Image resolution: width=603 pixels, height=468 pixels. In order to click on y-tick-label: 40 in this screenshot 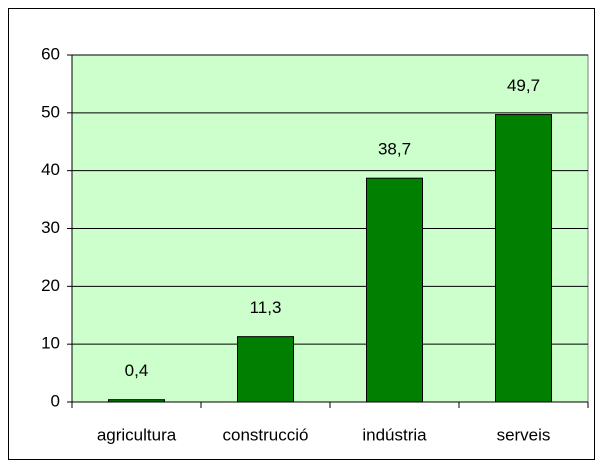, I will do `click(50, 169)`.